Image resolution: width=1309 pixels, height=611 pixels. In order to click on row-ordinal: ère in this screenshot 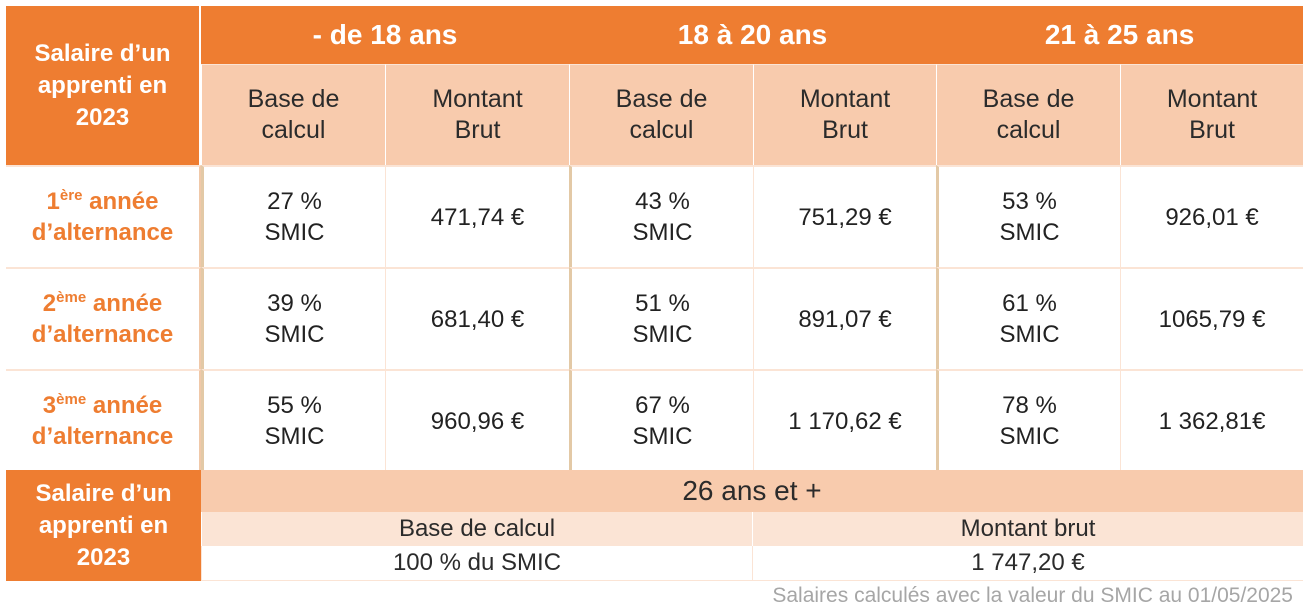, I will do `click(71, 195)`.